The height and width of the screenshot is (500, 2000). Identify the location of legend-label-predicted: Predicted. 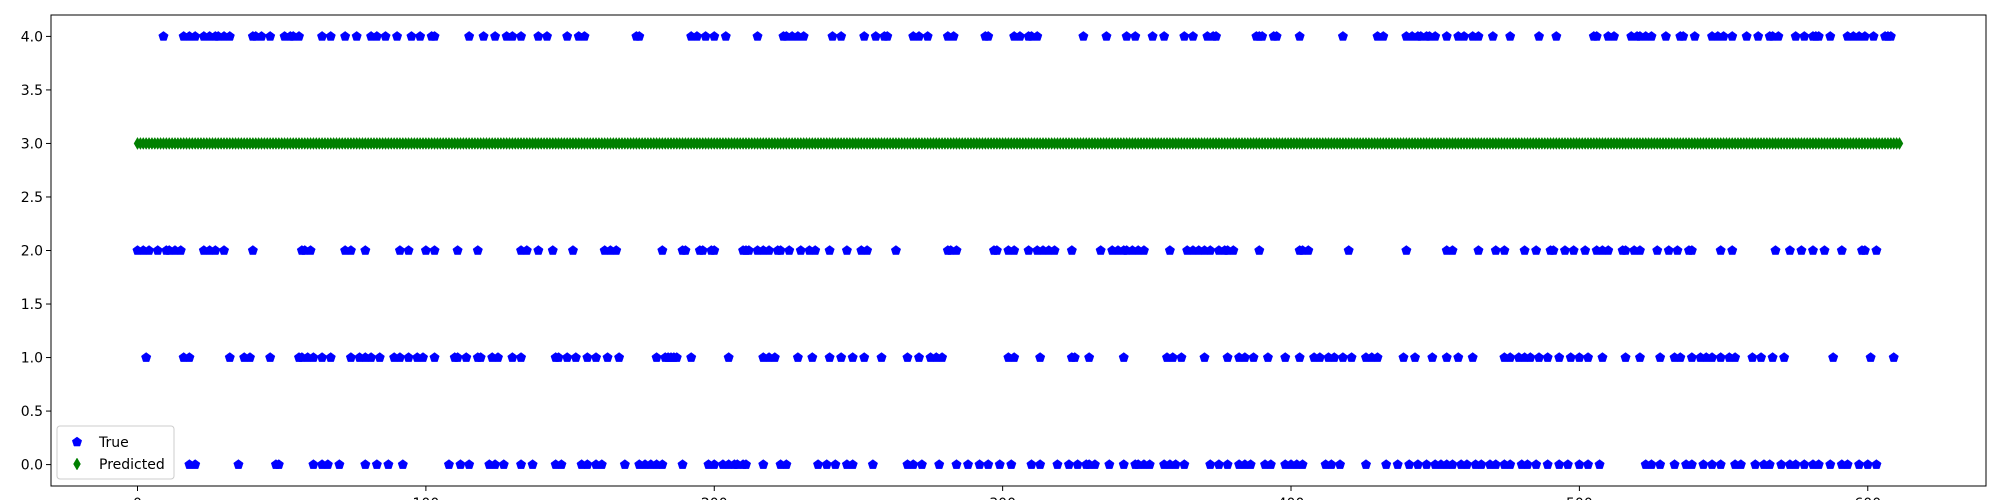
(132, 465).